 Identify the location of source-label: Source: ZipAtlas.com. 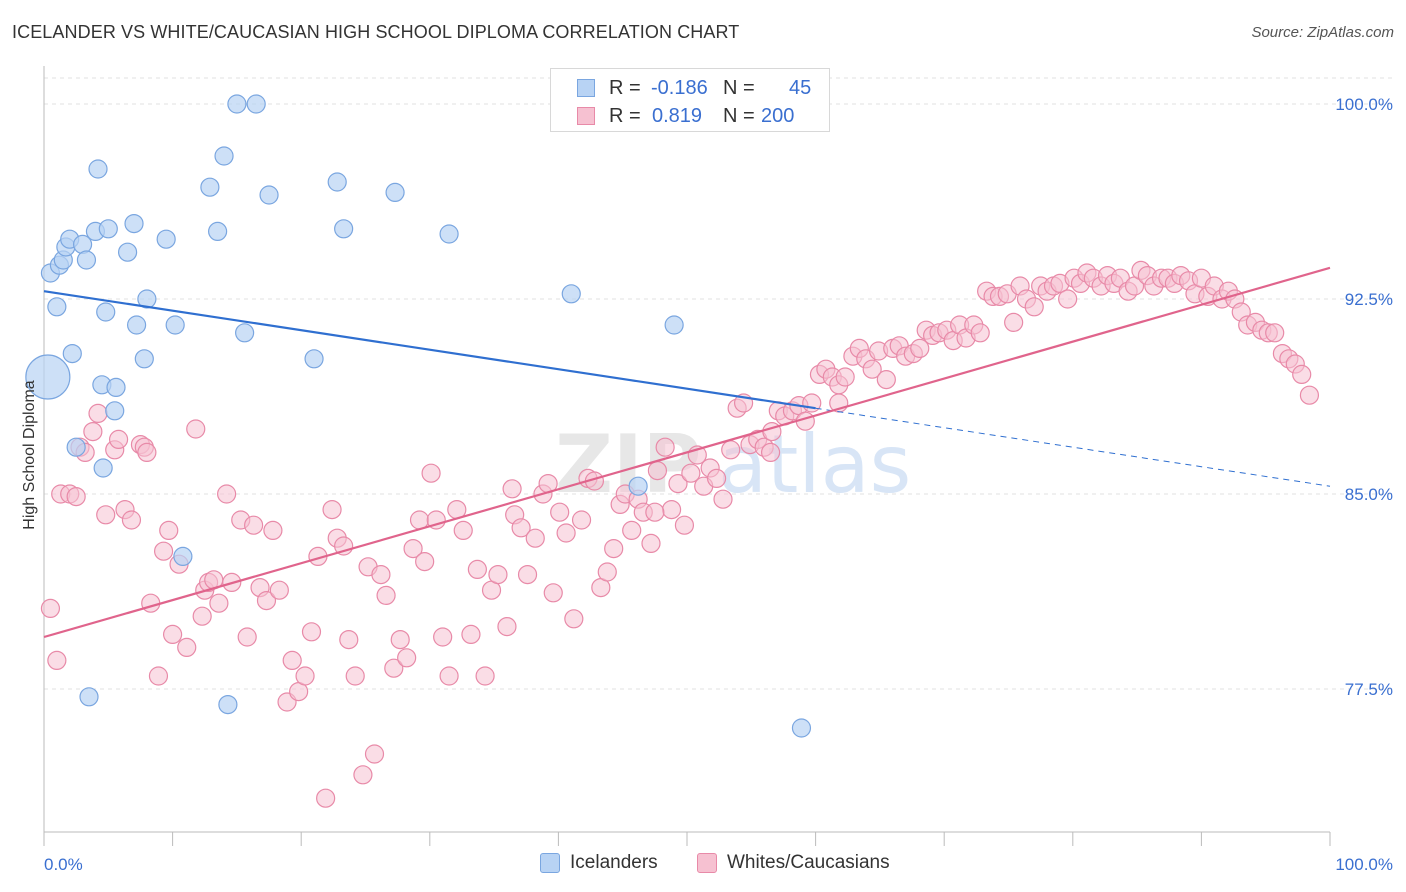
(1322, 32).